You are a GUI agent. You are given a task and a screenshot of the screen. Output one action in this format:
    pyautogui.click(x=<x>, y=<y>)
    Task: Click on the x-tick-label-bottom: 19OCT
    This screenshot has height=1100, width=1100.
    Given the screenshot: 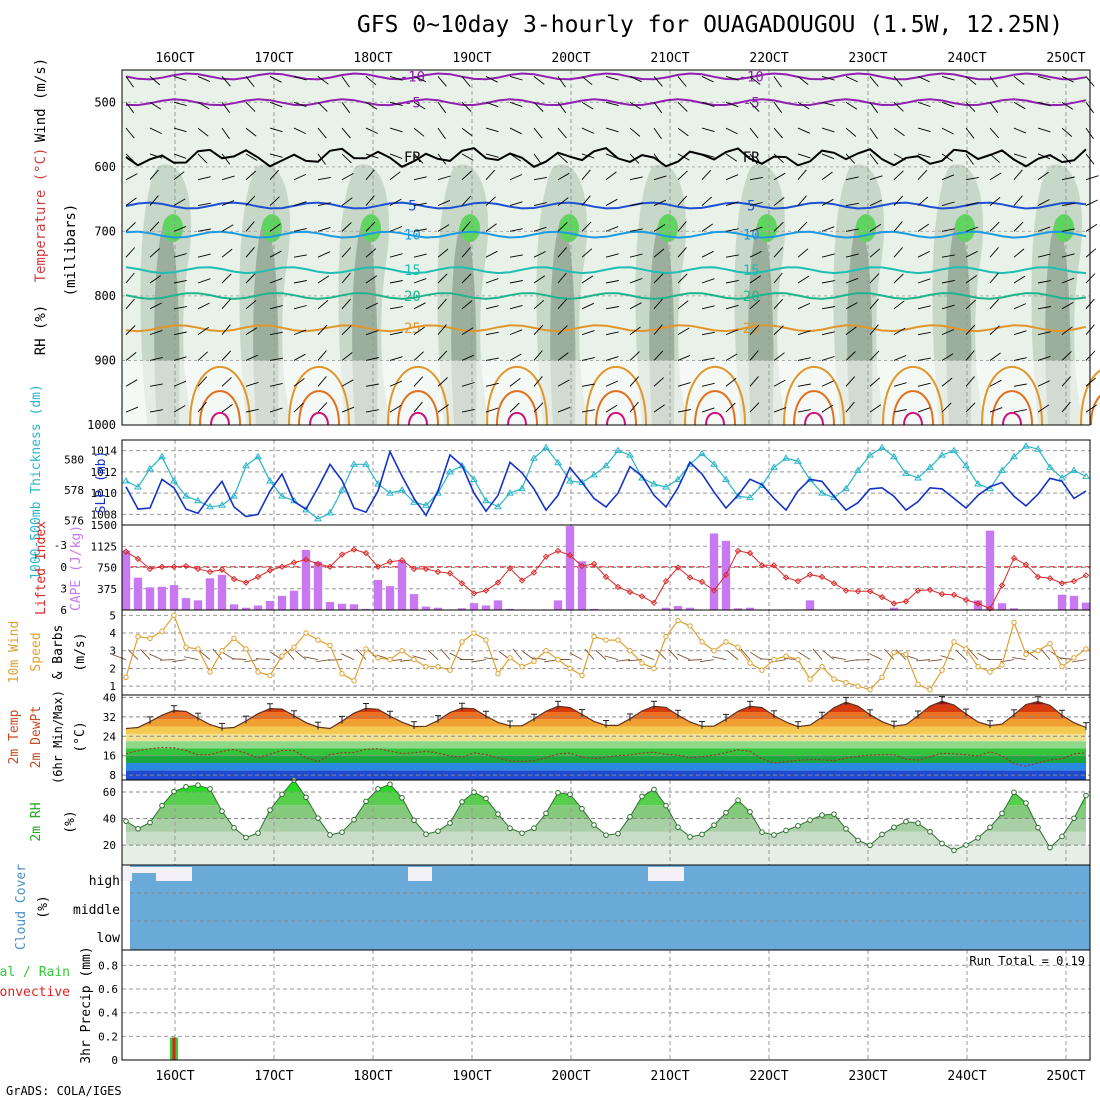 What is the action you would take?
    pyautogui.click(x=471, y=1076)
    